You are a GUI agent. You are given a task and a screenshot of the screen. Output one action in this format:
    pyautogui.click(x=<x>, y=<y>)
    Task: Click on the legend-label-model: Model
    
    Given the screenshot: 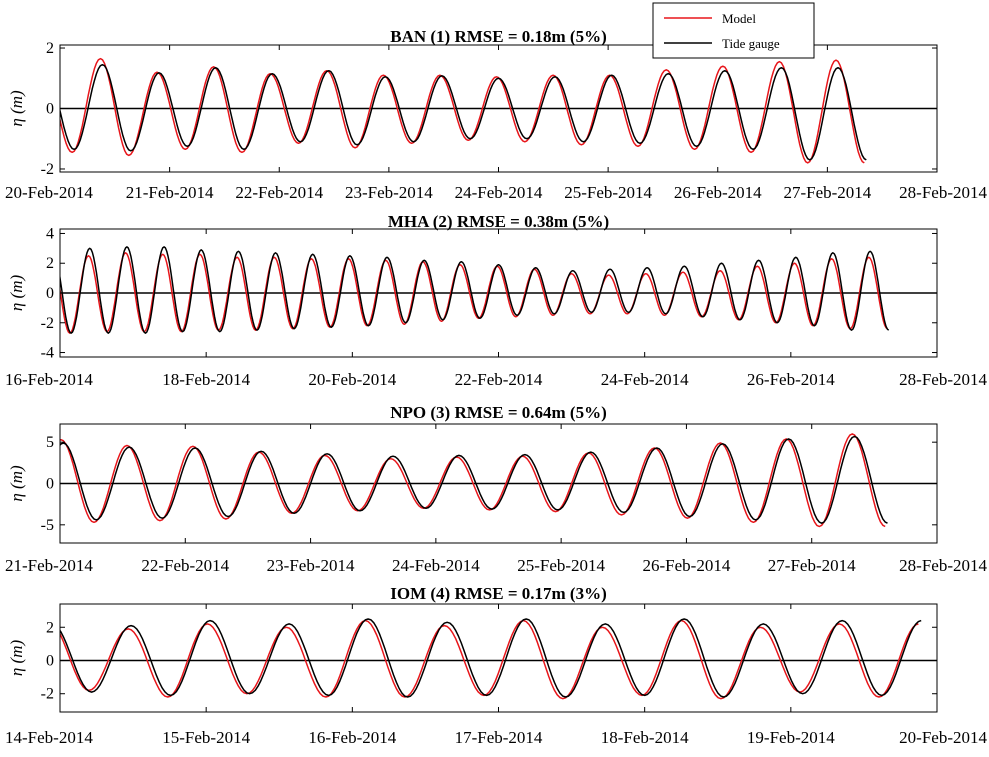 What is the action you would take?
    pyautogui.click(x=739, y=18)
    